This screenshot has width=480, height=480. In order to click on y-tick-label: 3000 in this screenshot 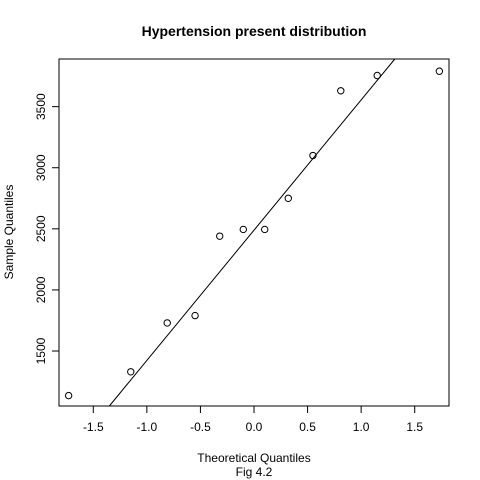, I will do `click(41, 167)`.